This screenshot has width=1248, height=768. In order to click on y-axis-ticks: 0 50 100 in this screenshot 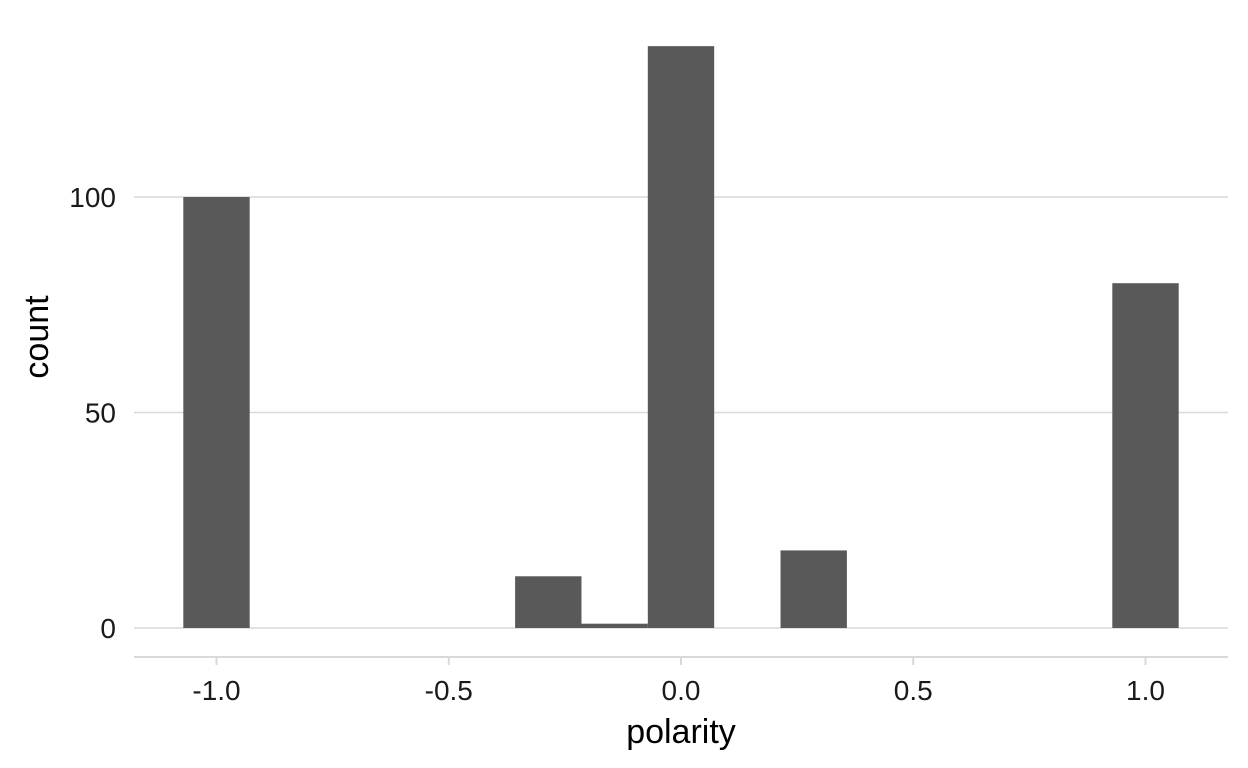, I will do `click(92, 413)`.